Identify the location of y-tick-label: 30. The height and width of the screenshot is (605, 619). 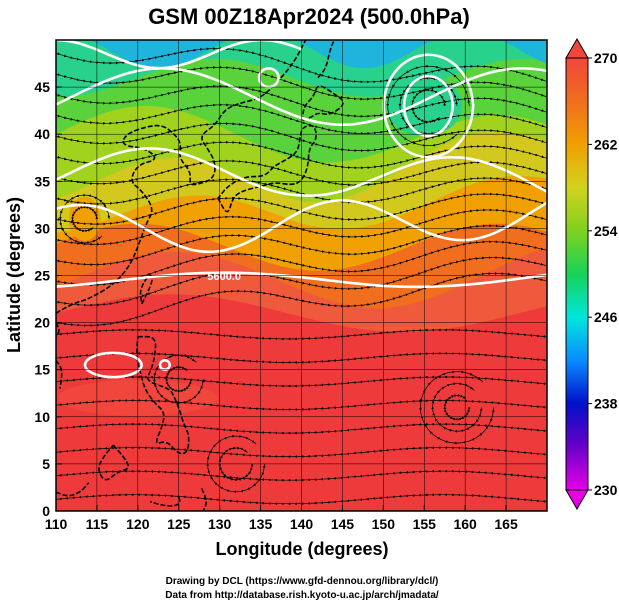
(42, 228).